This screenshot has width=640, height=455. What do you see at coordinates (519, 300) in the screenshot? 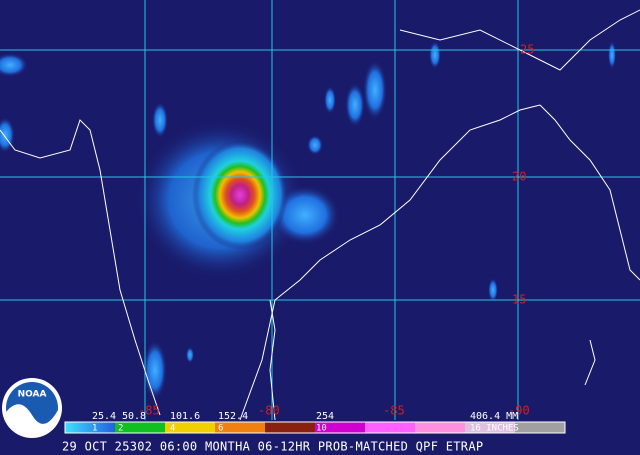
I see `lat-label: 15` at bounding box center [519, 300].